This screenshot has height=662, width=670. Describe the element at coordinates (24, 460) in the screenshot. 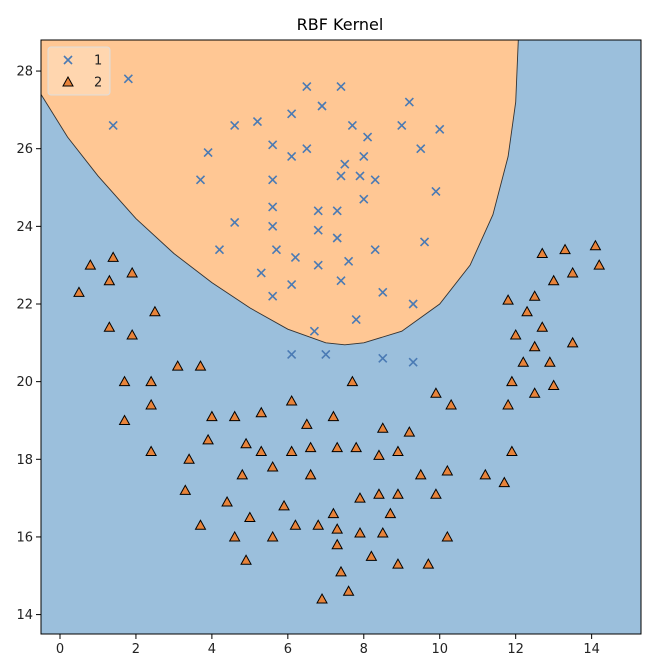

I see `y-tick-label: 18` at that location.